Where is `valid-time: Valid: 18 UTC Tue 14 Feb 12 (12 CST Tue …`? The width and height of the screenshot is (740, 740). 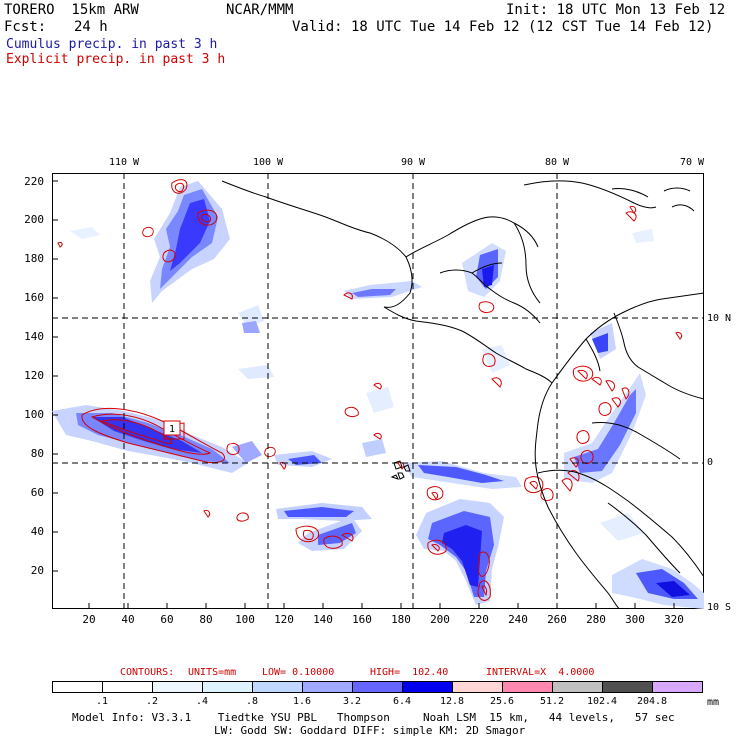 valid-time: Valid: 18 UTC Tue 14 Feb 12 (12 CST Tue … is located at coordinates (503, 27).